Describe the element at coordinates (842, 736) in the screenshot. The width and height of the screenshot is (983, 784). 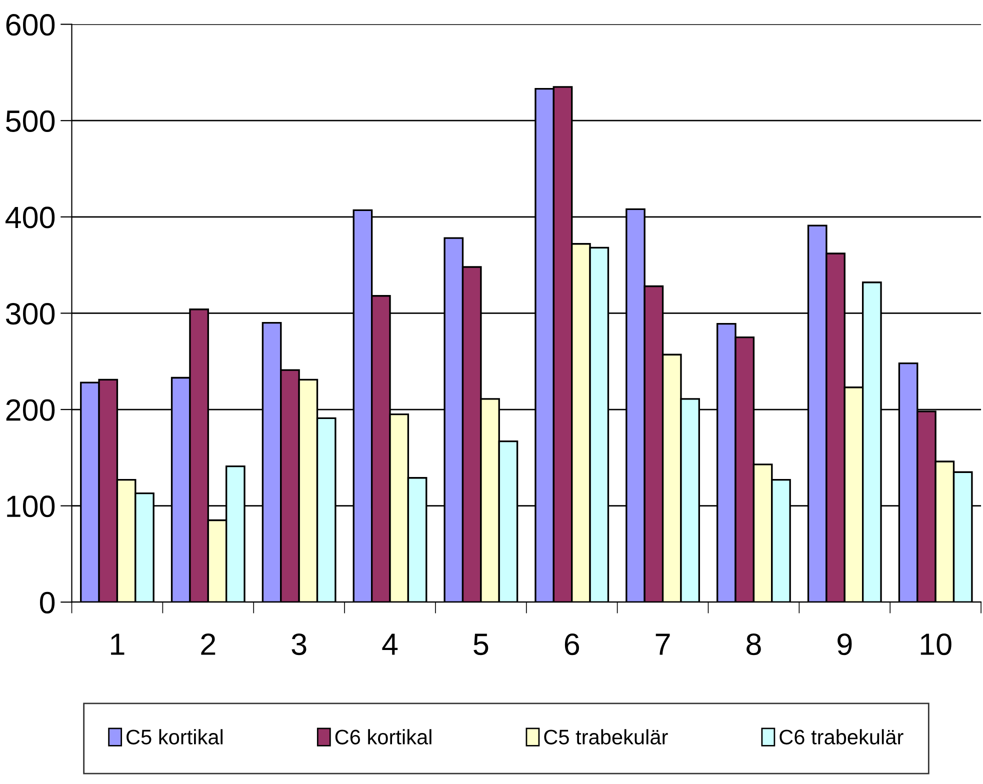
I see `legend-label: C6 trabekulär` at that location.